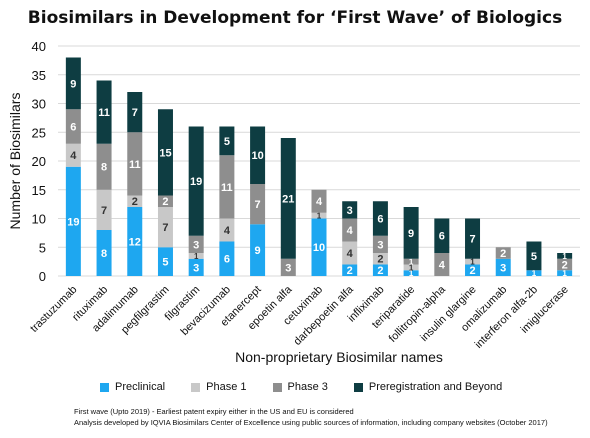 Image resolution: width=590 pixels, height=438 pixels. Describe the element at coordinates (39, 46) in the screenshot. I see `y-tick-label: 40` at that location.